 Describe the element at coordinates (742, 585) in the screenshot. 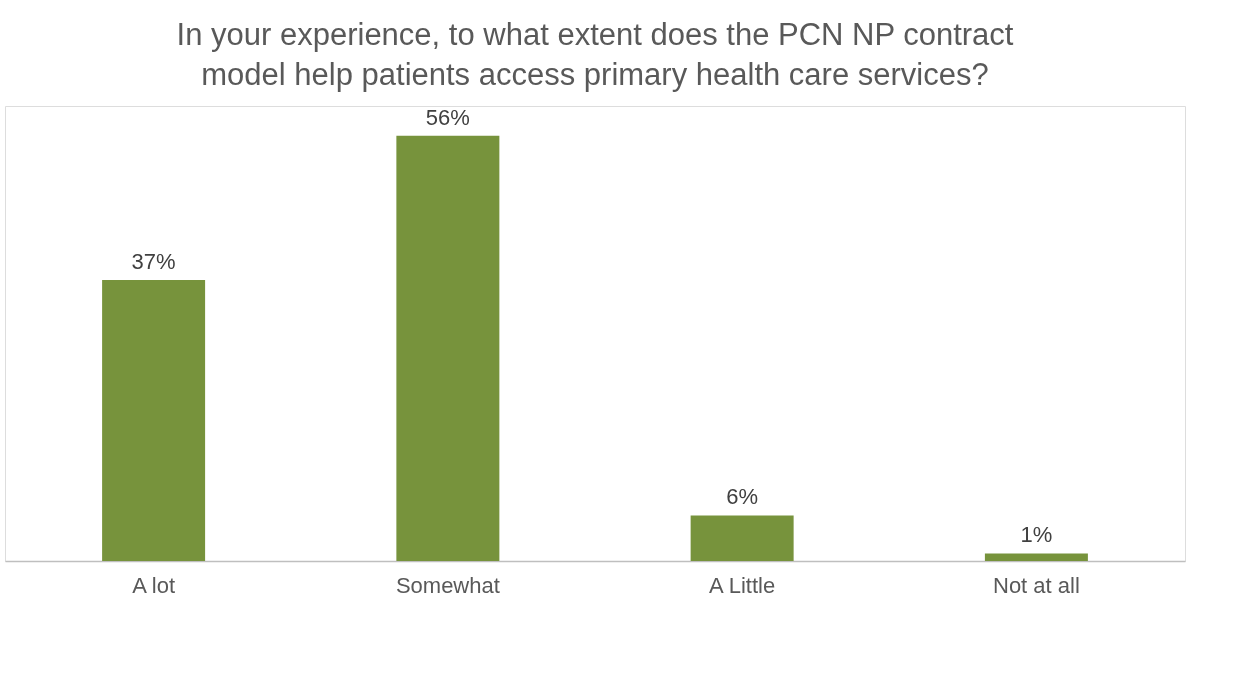

I see `x-tick-label: A Little` at that location.